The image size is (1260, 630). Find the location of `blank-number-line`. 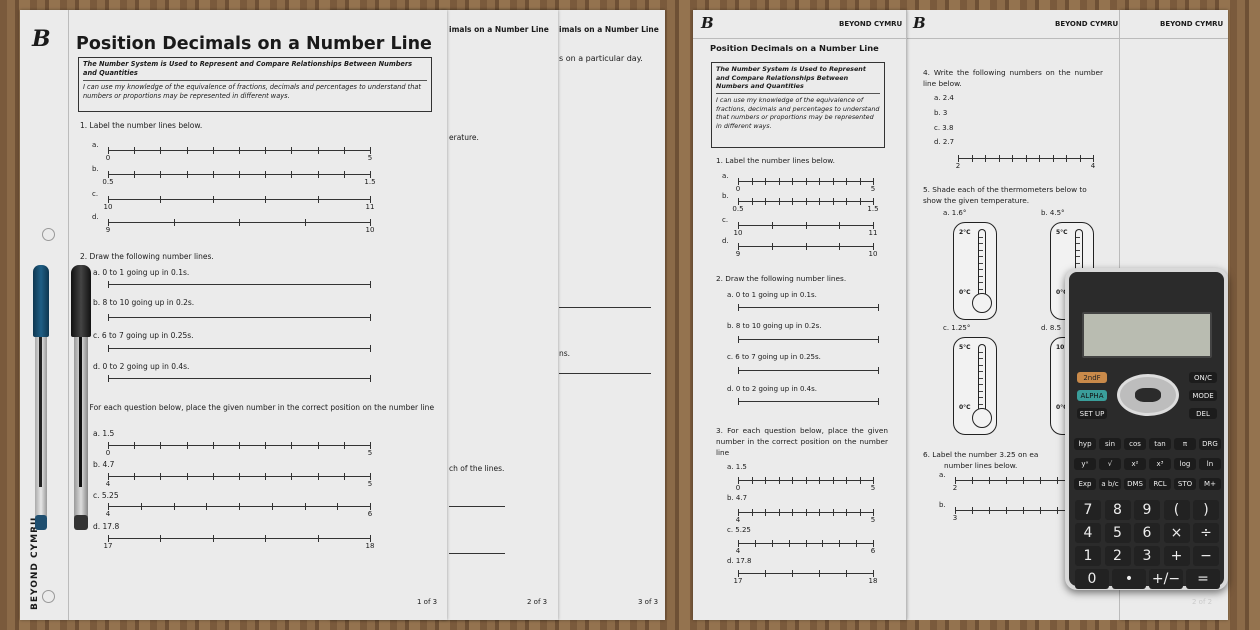

blank-number-line is located at coordinates (239, 317).